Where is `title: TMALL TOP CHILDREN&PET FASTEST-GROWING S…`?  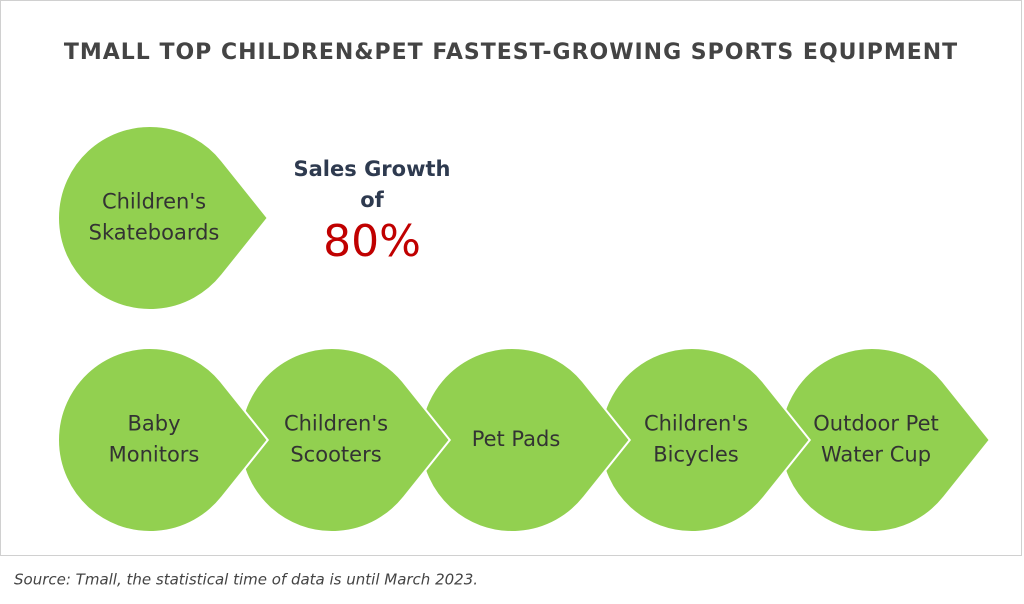 title: TMALL TOP CHILDREN&PET FASTEST-GROWING S… is located at coordinates (511, 52).